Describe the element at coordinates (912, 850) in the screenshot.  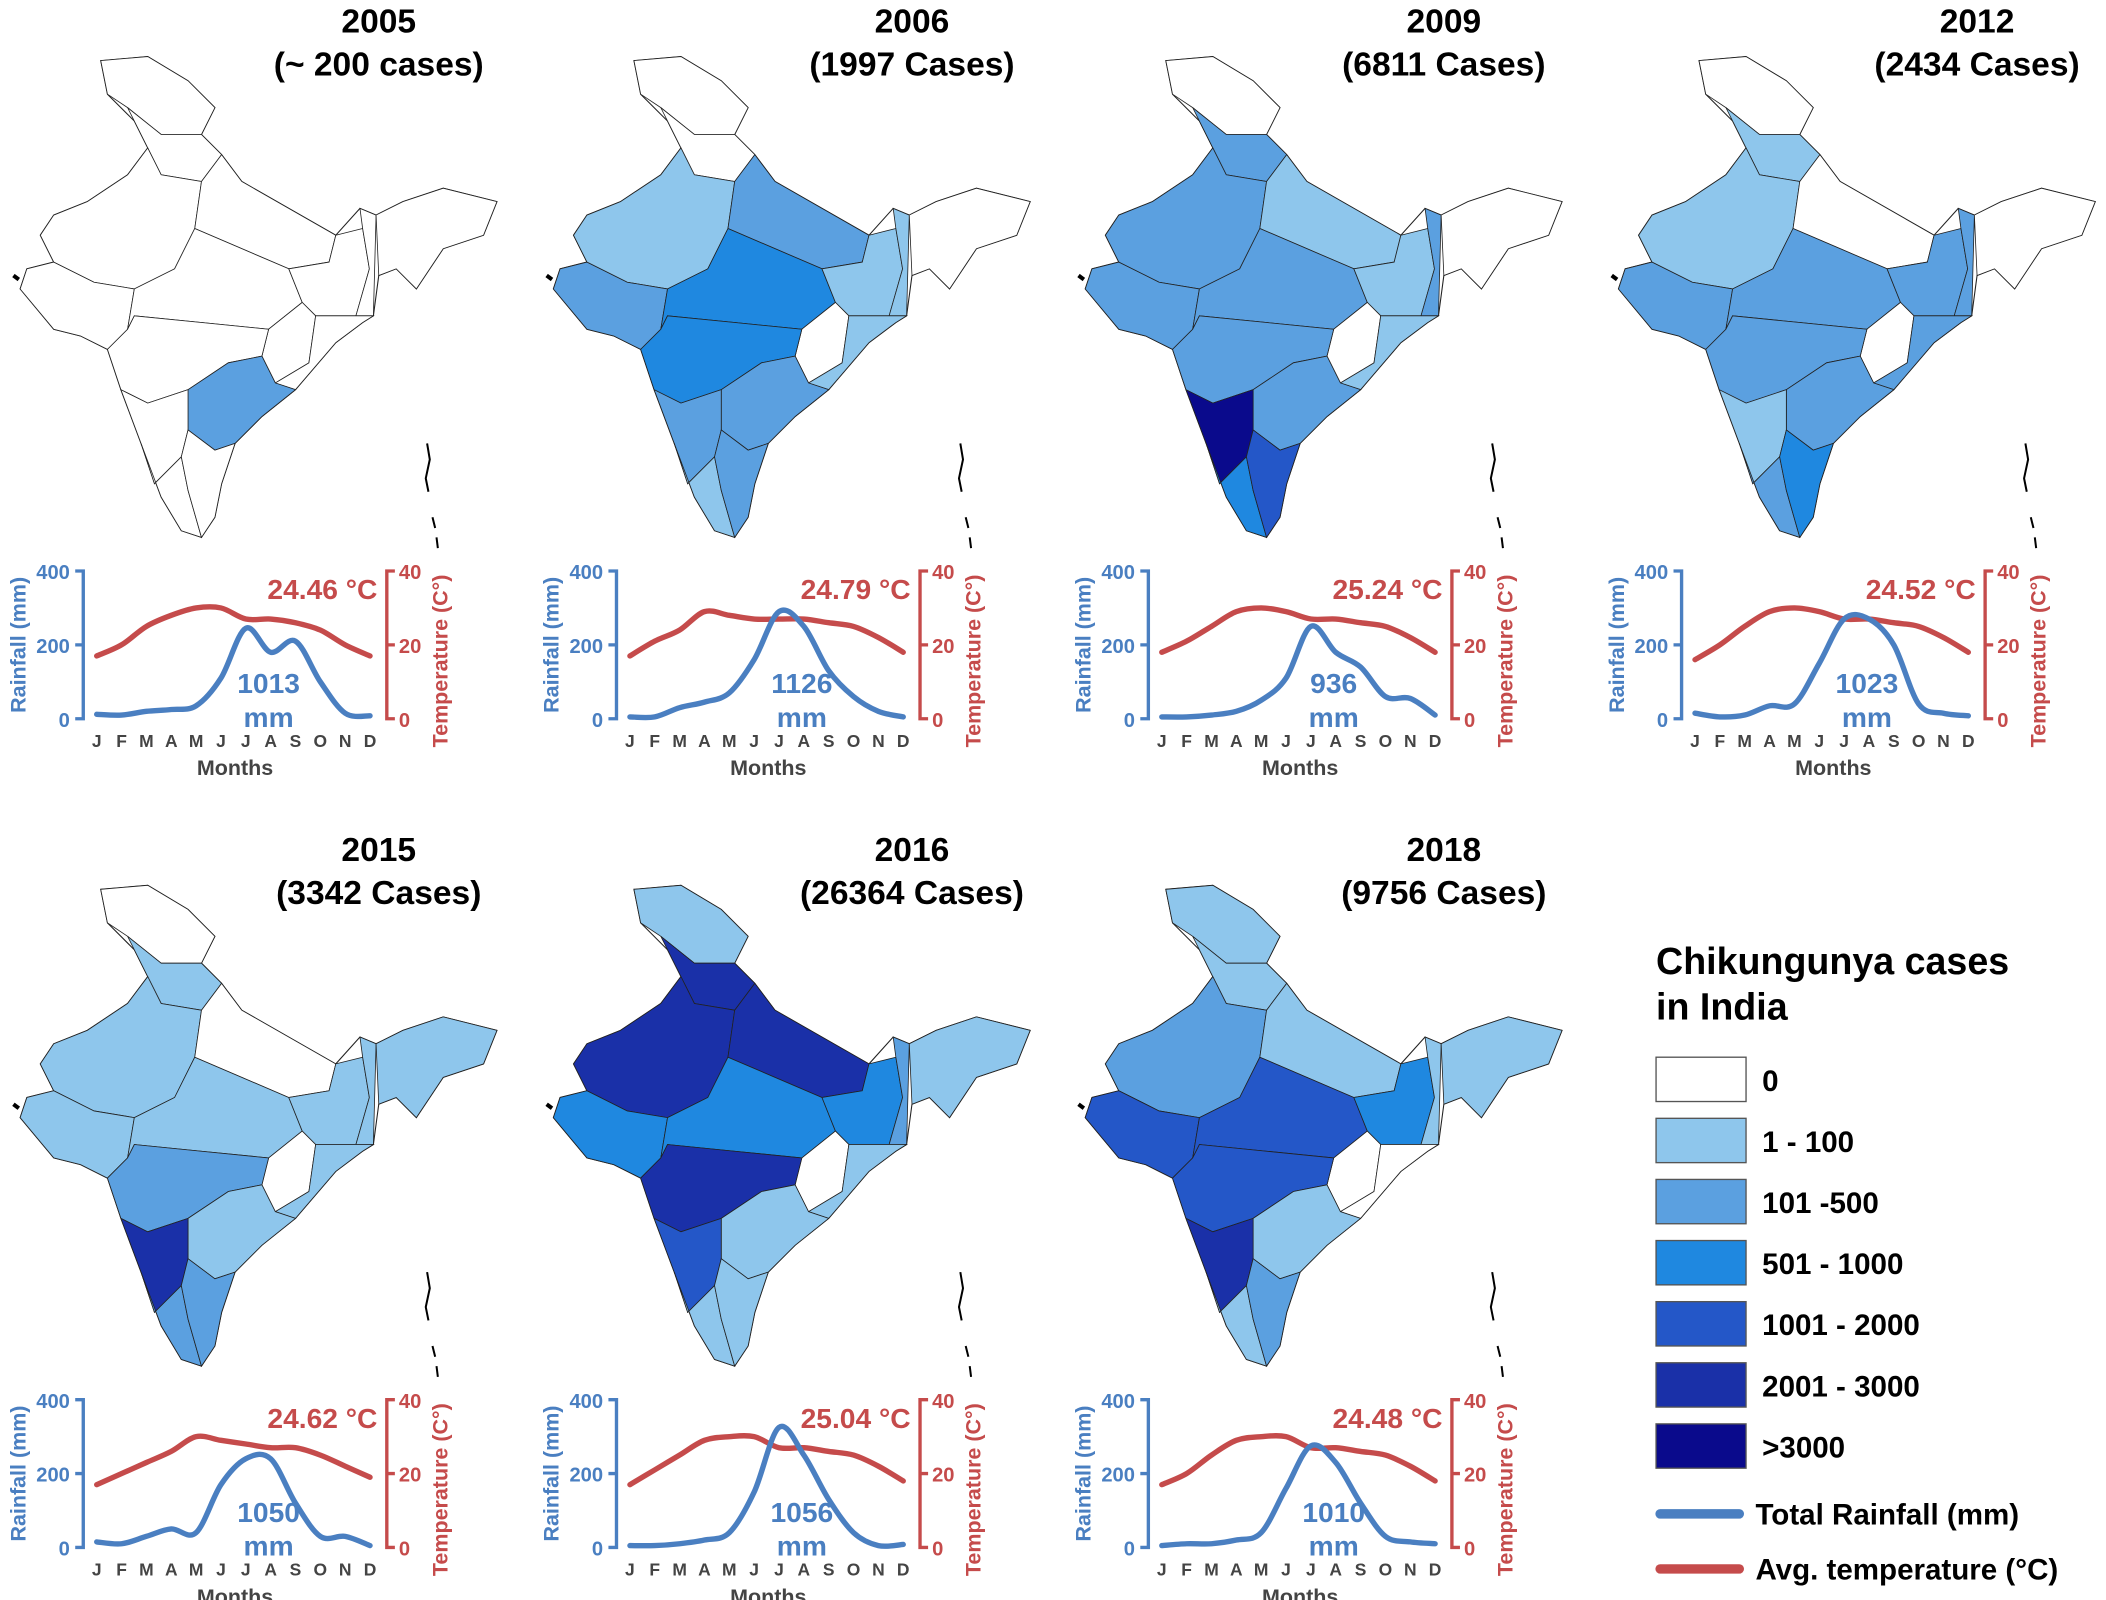
I see `panel-year-title: 2016` at that location.